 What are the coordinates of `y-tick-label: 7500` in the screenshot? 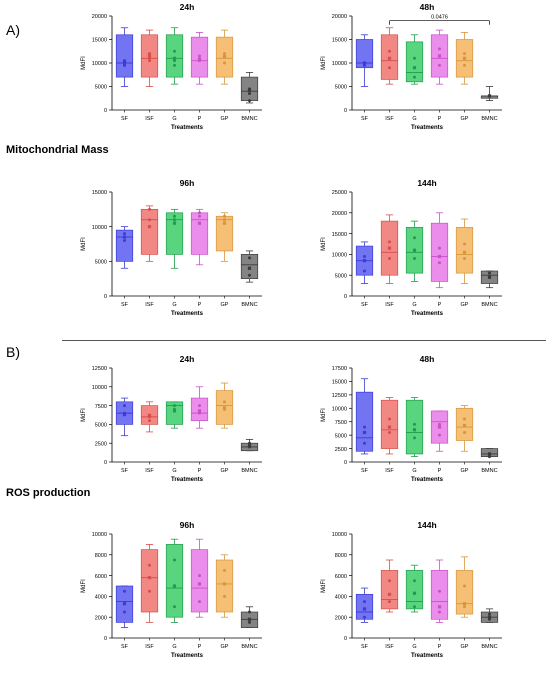 It's located at (101, 407).